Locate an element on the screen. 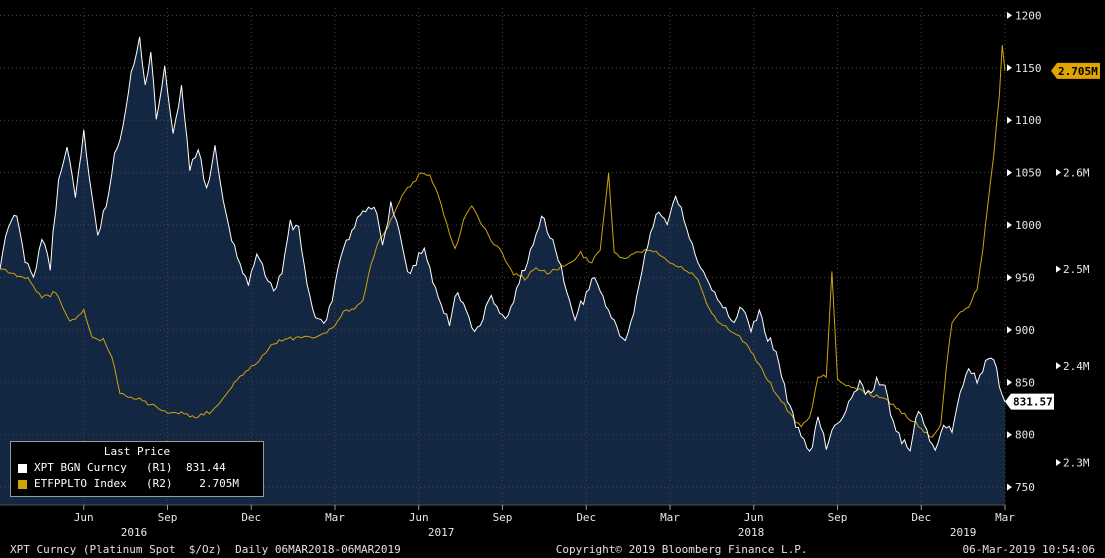 This screenshot has height=558, width=1105. price-tick-label: 950 is located at coordinates (1025, 277).